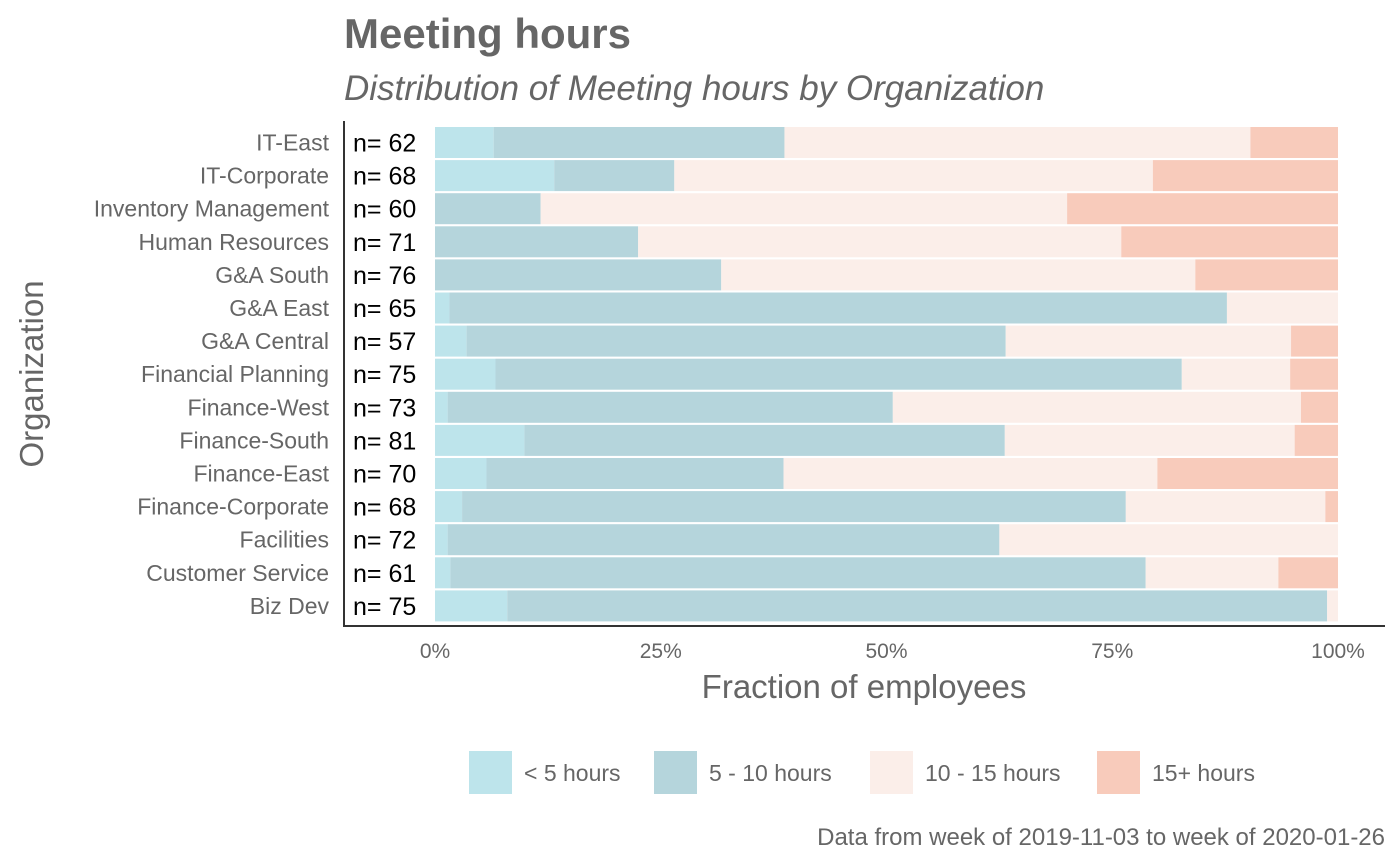 The width and height of the screenshot is (1400, 866). What do you see at coordinates (435, 651) in the screenshot?
I see `x-tick-label: 0%` at bounding box center [435, 651].